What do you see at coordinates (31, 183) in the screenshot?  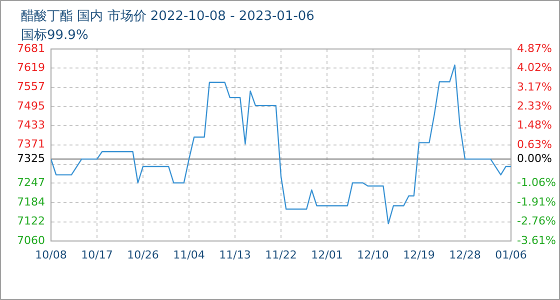 I see `y-tick-label: 7247` at bounding box center [31, 183].